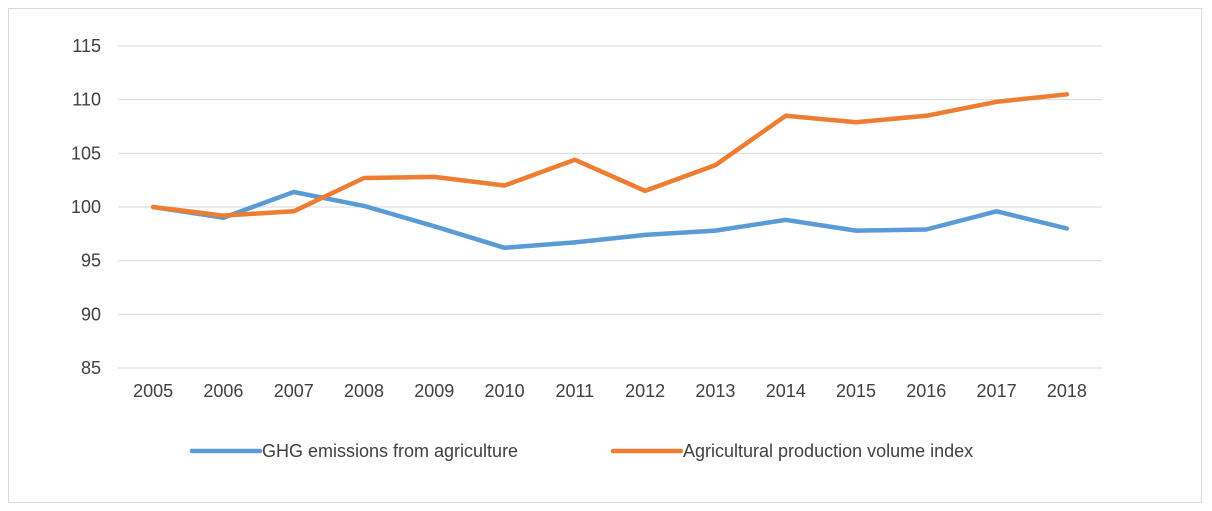 The image size is (1212, 511). Describe the element at coordinates (856, 391) in the screenshot. I see `x-tick-label: 2015` at that location.